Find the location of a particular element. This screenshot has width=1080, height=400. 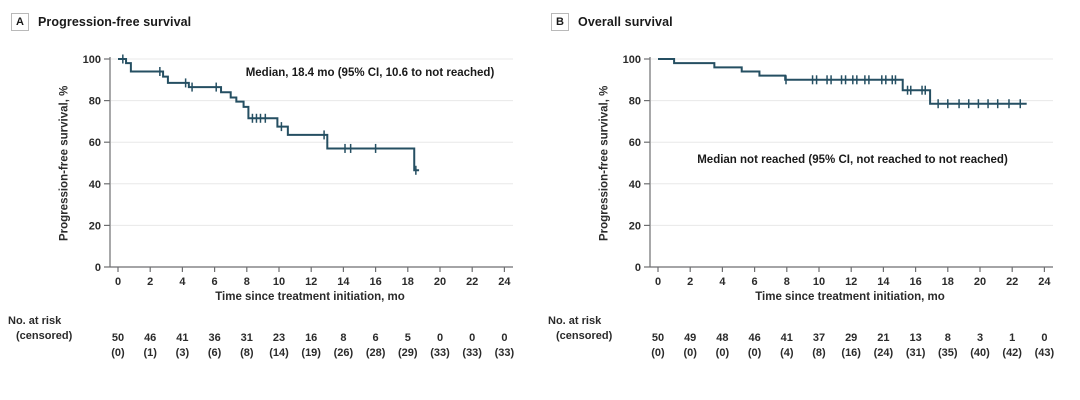

at-risk-count: 23 is located at coordinates (279, 338).